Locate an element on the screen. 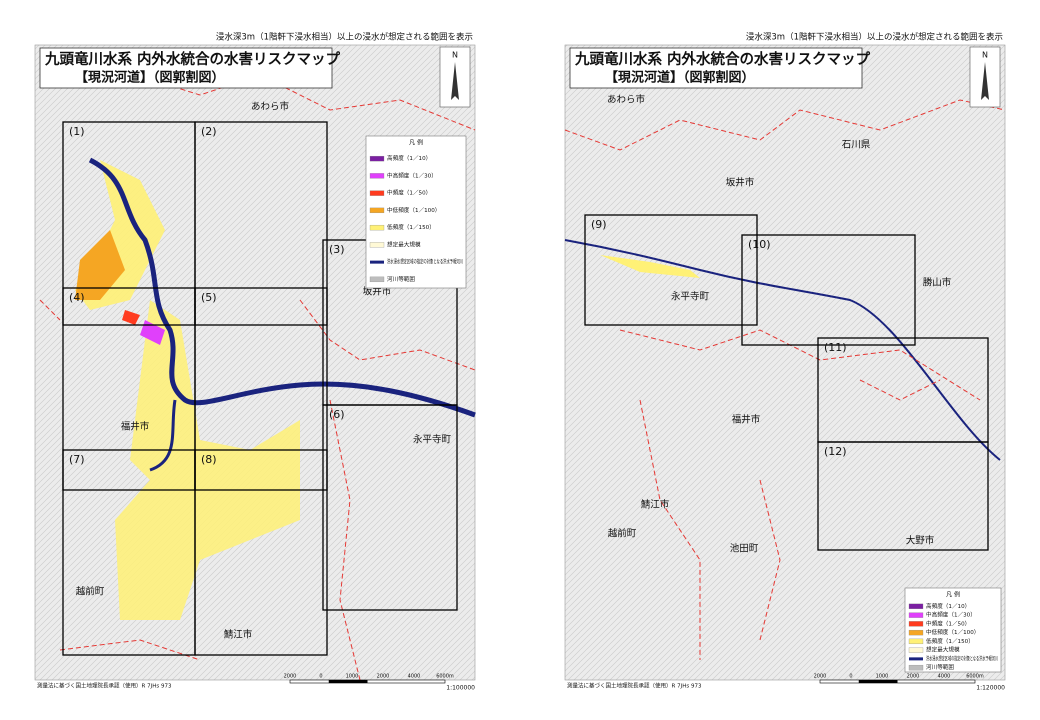 The height and width of the screenshot is (720, 1040). sheet-label: (10) is located at coordinates (759, 244).